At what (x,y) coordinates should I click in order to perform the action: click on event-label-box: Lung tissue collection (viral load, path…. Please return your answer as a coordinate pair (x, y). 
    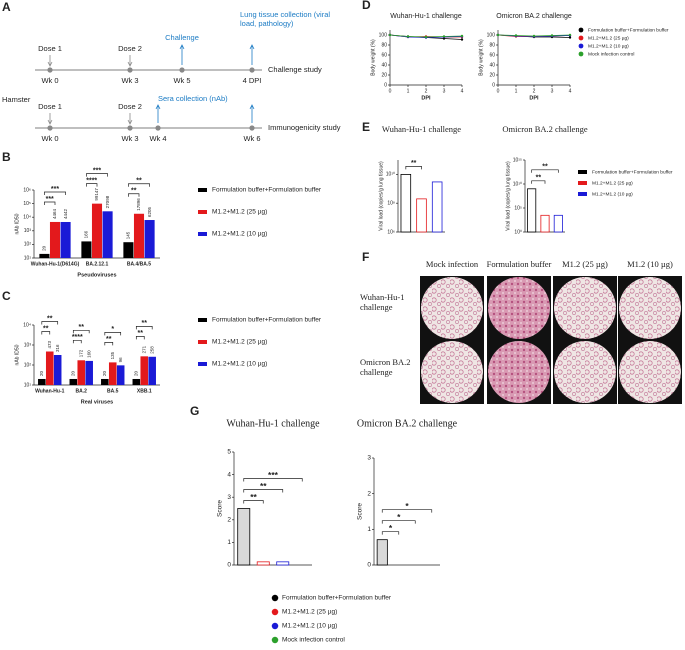
    Looking at the image, I should click on (285, 19).